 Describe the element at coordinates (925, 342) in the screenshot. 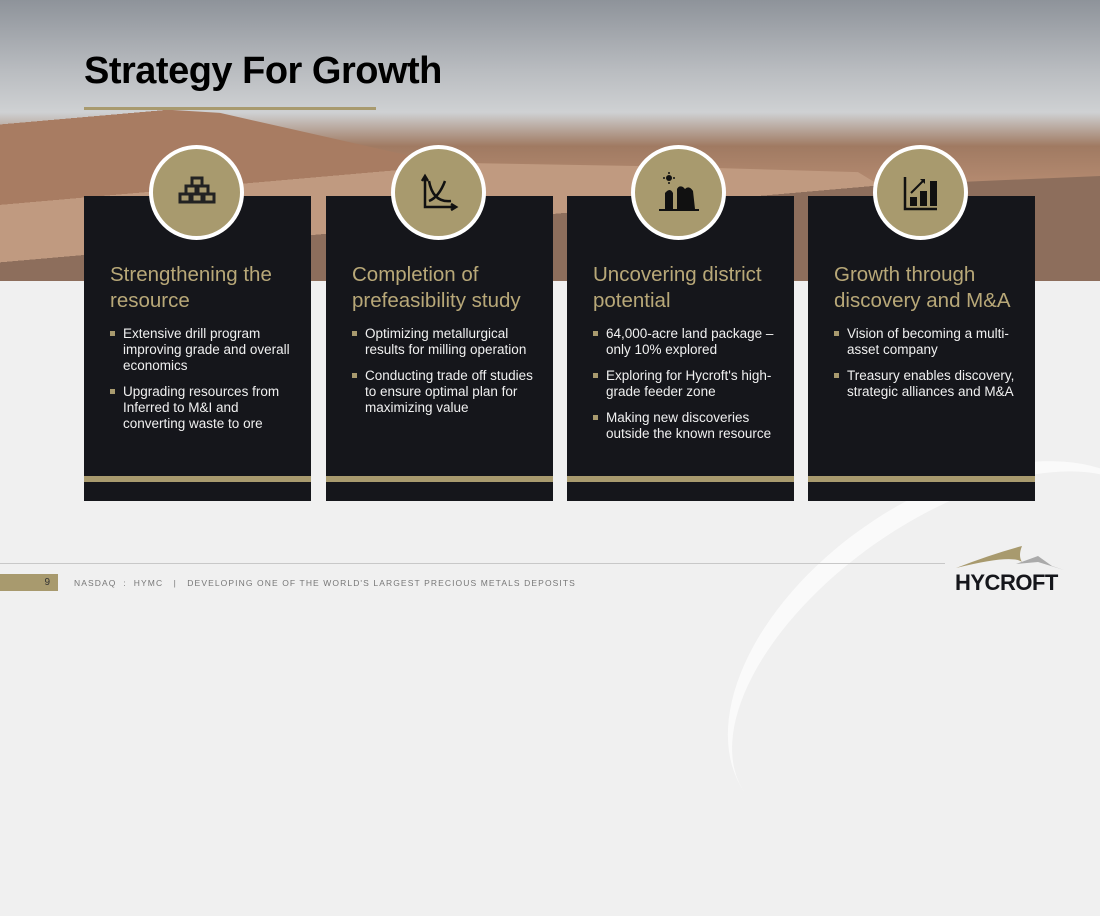

I see `bullet-item: Vision of becoming a multi-asset company` at that location.